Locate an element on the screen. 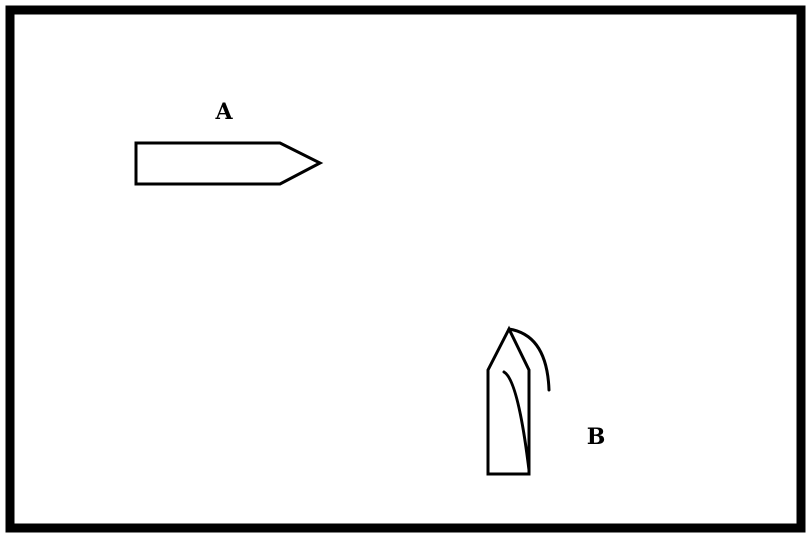  shape-b is located at coordinates (518, 400).